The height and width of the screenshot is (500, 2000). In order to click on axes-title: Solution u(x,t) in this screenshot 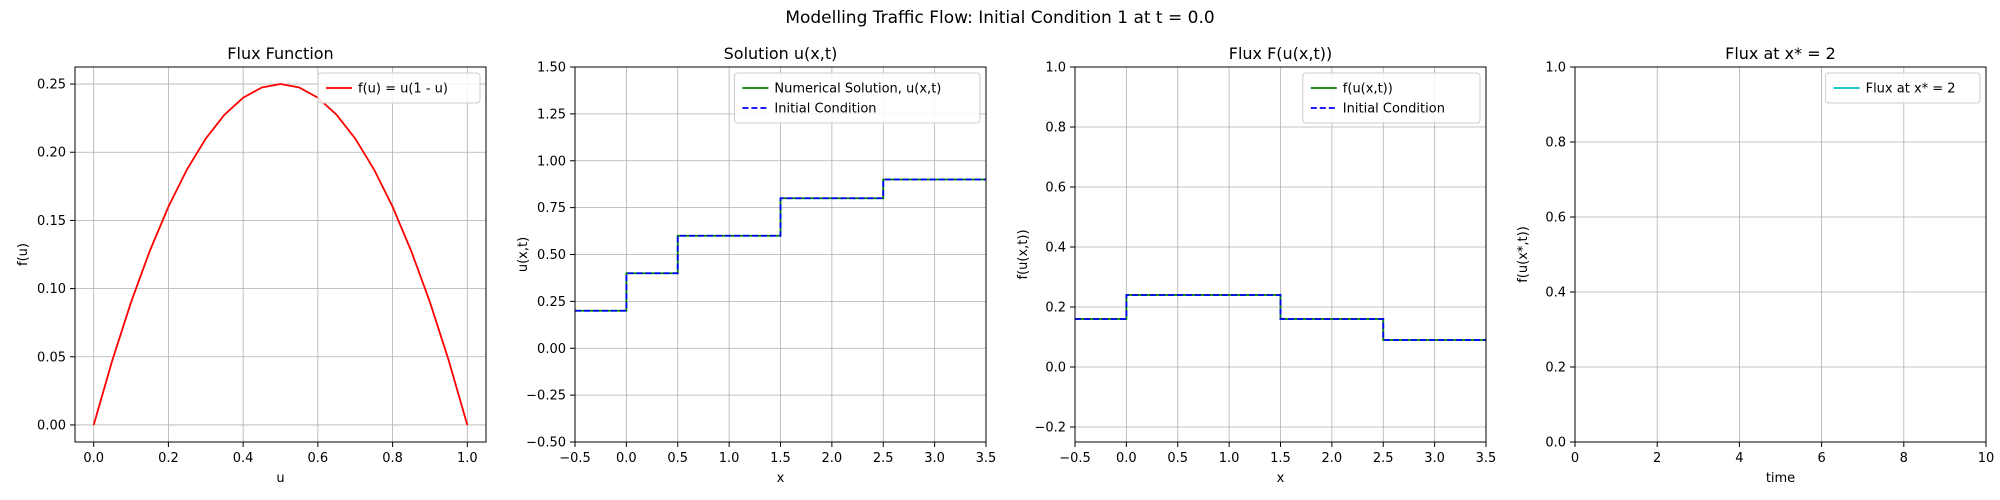, I will do `click(781, 53)`.